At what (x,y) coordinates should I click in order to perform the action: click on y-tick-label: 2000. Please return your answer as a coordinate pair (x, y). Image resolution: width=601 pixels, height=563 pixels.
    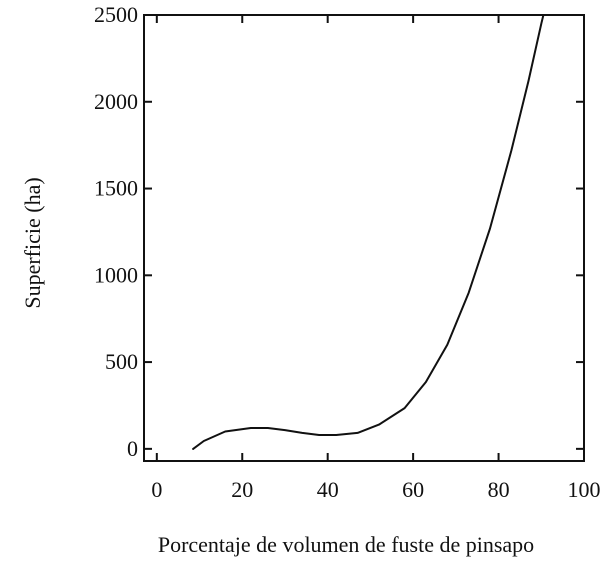
    Looking at the image, I should click on (116, 101).